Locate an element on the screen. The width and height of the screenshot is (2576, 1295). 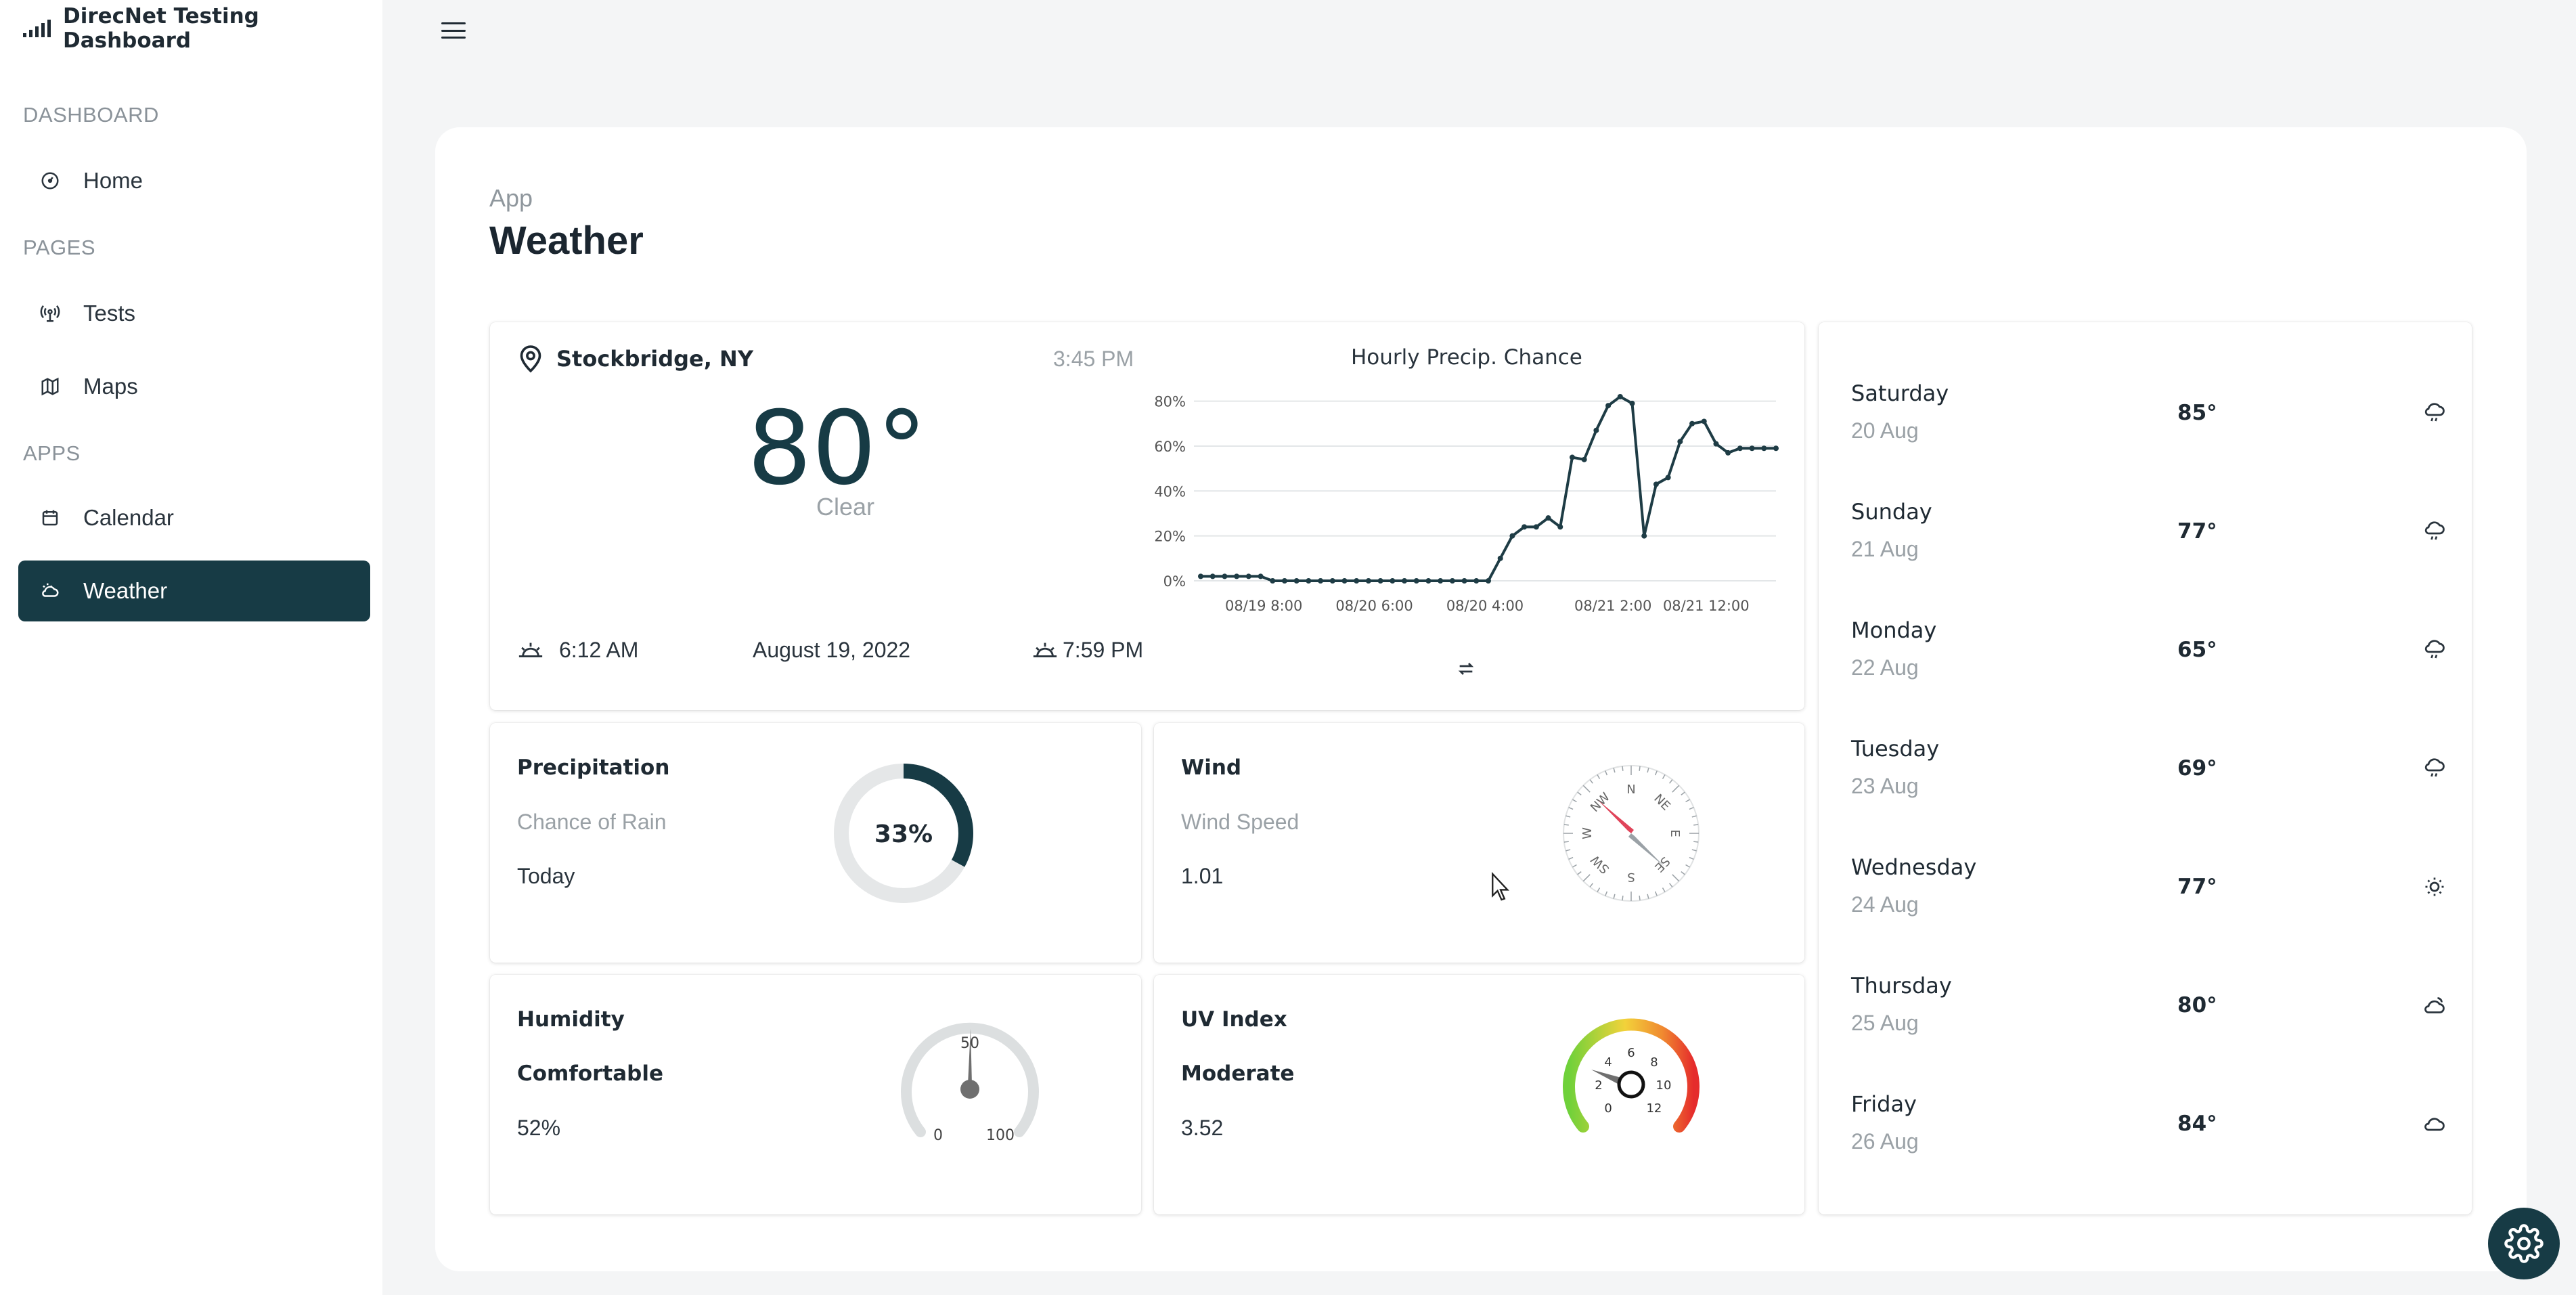
humidity-tick: 50 is located at coordinates (969, 1043).